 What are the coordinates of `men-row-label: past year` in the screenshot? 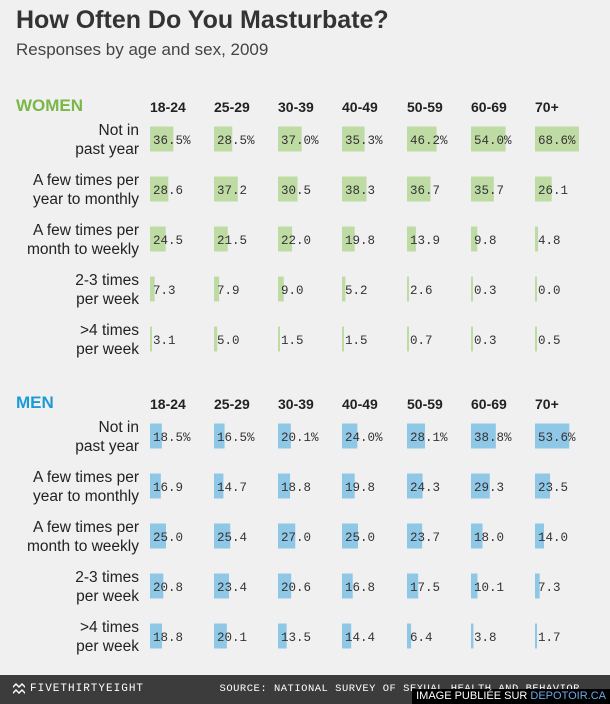 It's located at (107, 446).